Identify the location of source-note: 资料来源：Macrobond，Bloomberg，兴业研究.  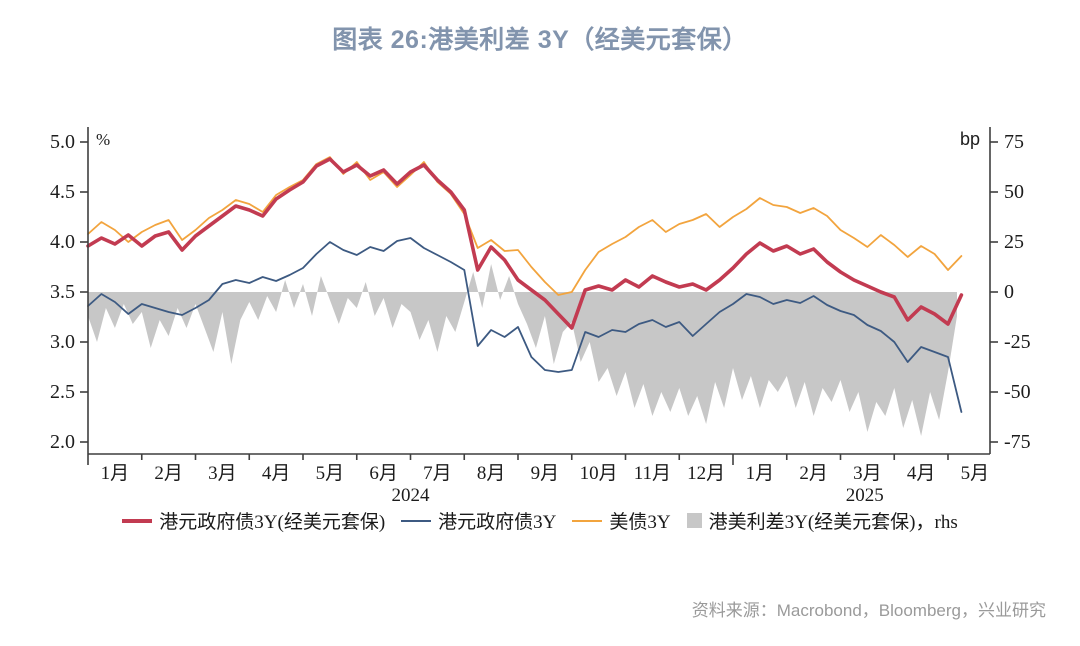
(868, 610).